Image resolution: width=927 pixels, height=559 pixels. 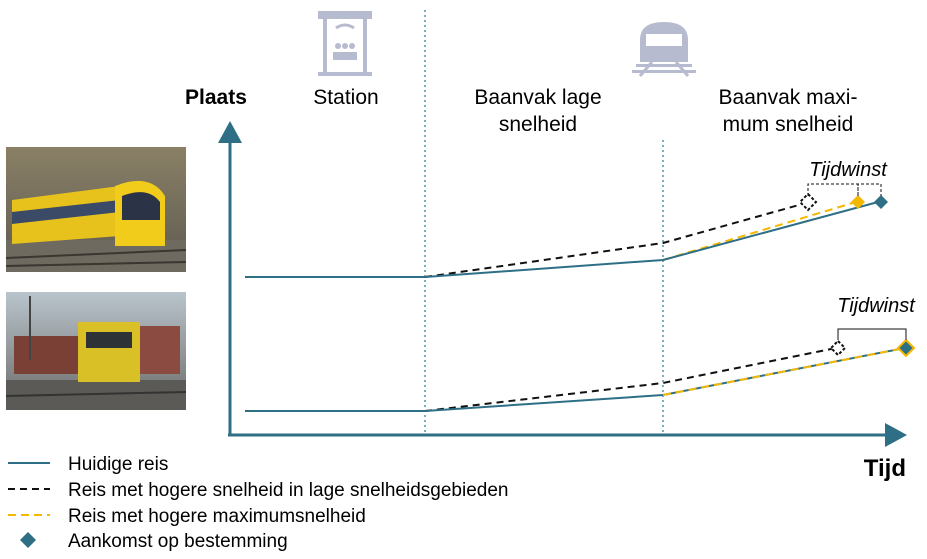 What do you see at coordinates (178, 541) in the screenshot?
I see `legend-label: Aankomst op bestemming` at bounding box center [178, 541].